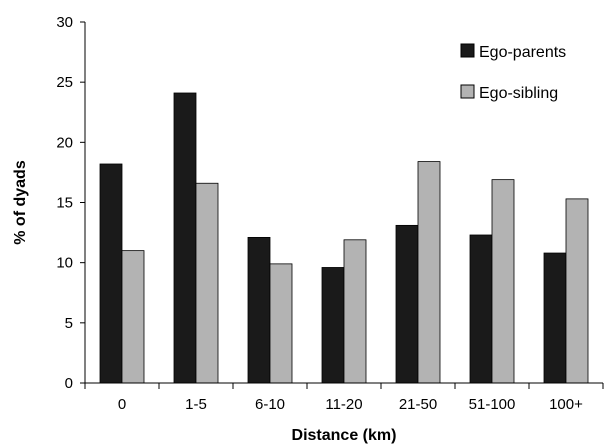 The height and width of the screenshot is (446, 610). What do you see at coordinates (513, 72) in the screenshot?
I see `legend: Ego-parents Ego-sibling` at bounding box center [513, 72].